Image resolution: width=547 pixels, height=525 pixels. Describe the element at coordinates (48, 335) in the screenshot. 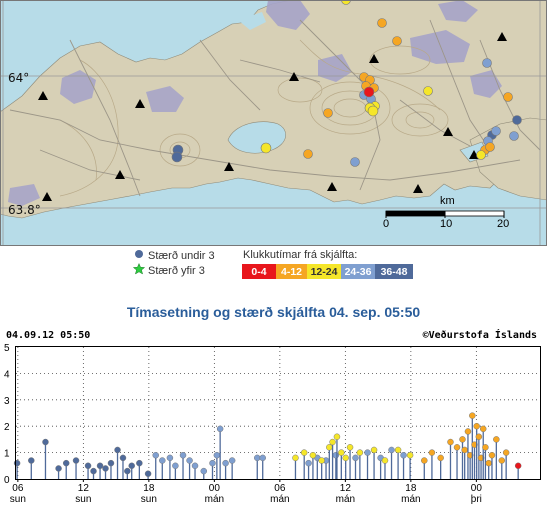

I see `chart-timestamp: 04.09.12 05:50` at that location.